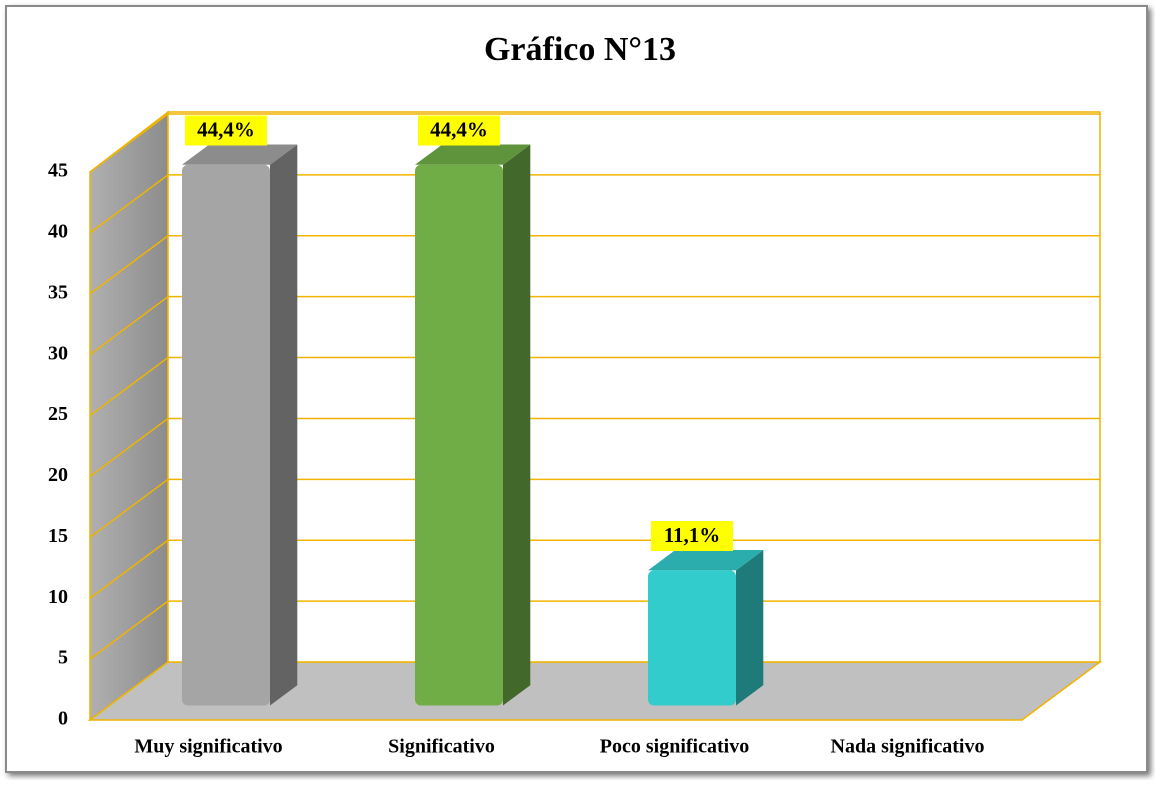  I want to click on x-tick-label: Muy significativo, so click(208, 747).